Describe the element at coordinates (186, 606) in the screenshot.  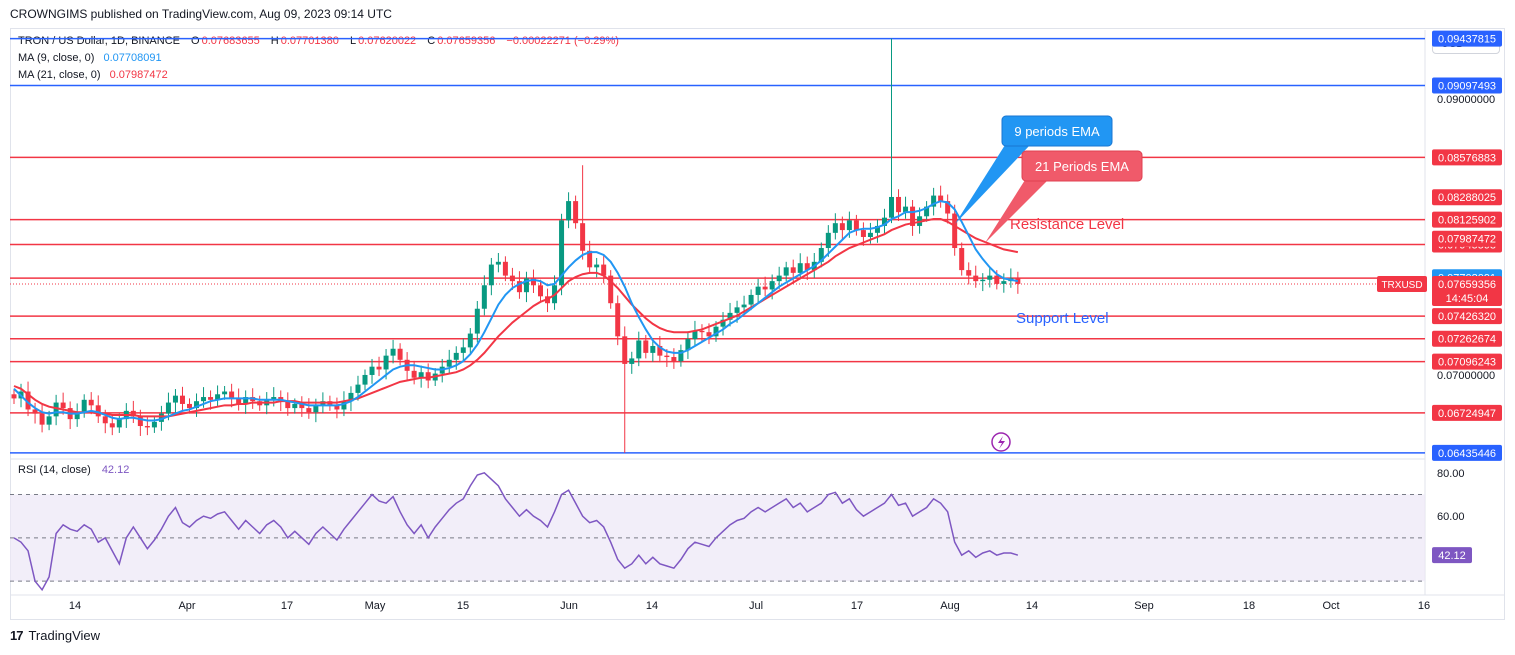
I see `x-tick-label: Apr` at that location.